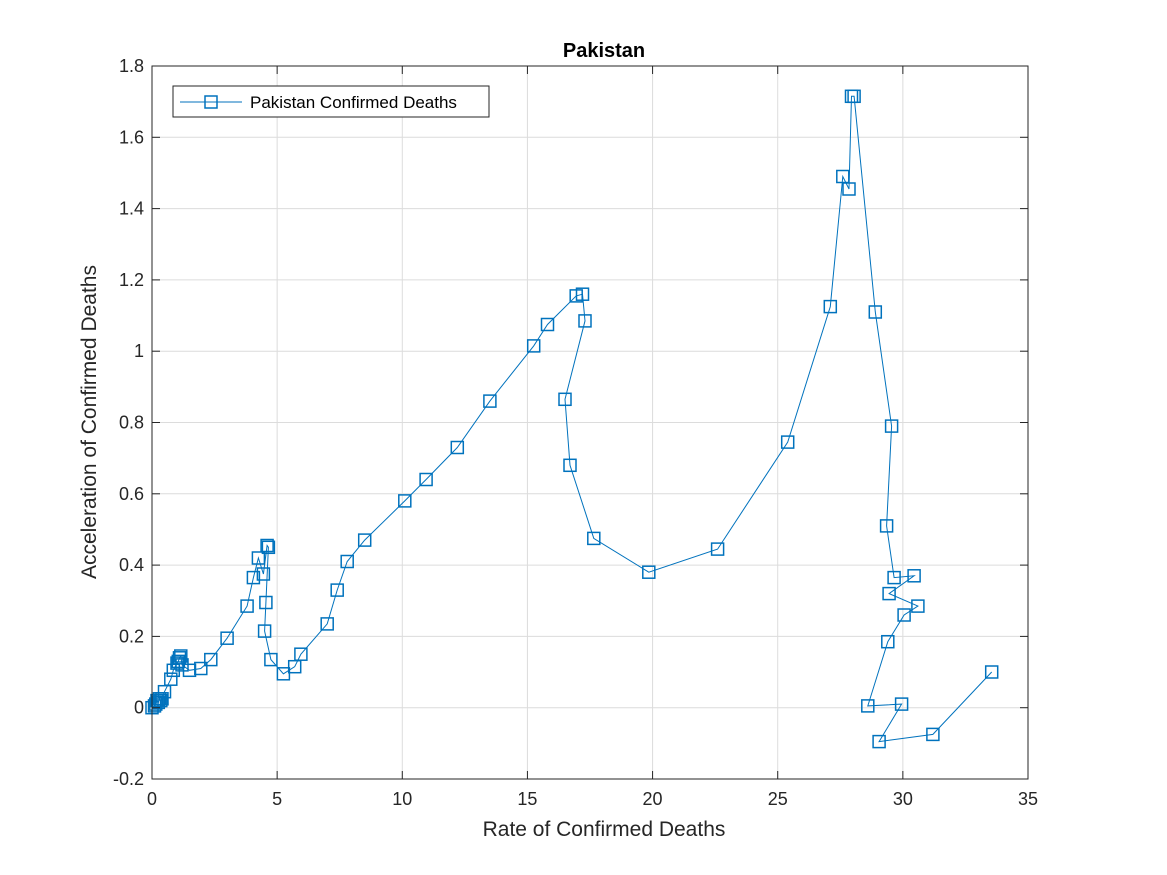 The image size is (1167, 875). What do you see at coordinates (152, 799) in the screenshot?
I see `x-tick-label: 0` at bounding box center [152, 799].